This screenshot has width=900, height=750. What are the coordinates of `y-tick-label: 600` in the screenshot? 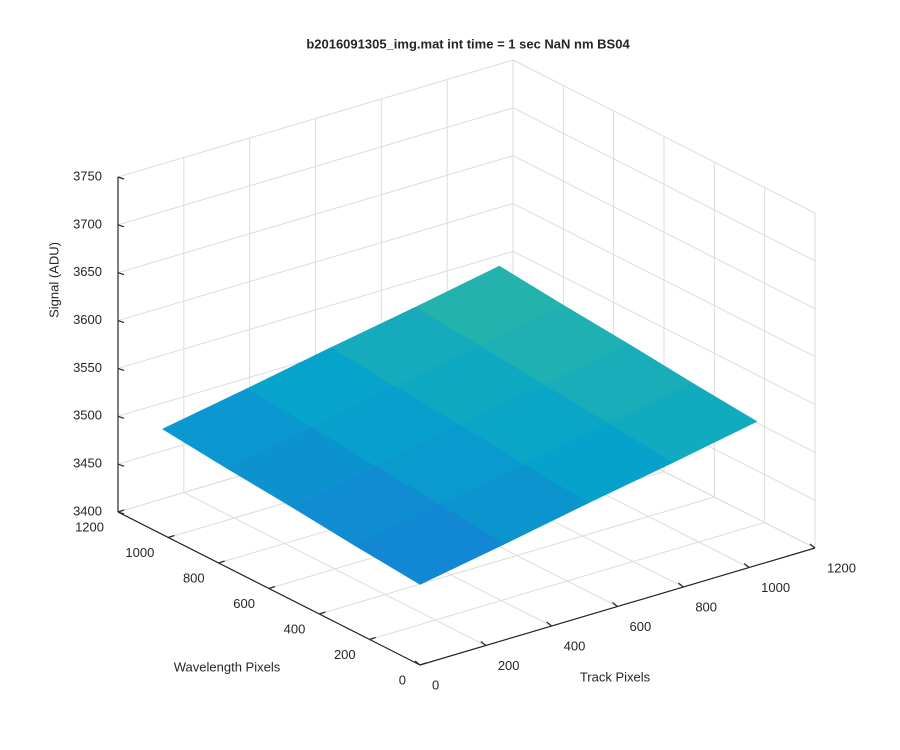 It's located at (244, 603).